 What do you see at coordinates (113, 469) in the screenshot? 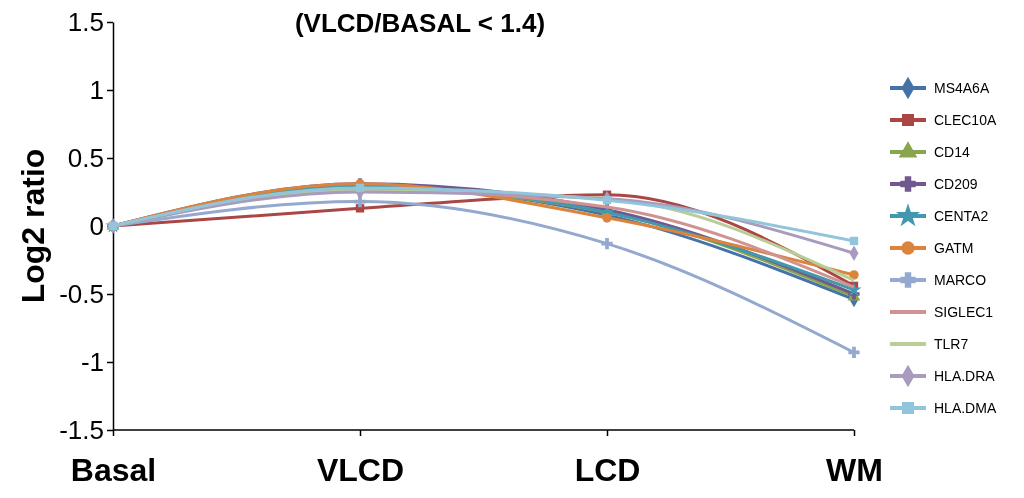
I see `x-tick-label: Basal` at bounding box center [113, 469].